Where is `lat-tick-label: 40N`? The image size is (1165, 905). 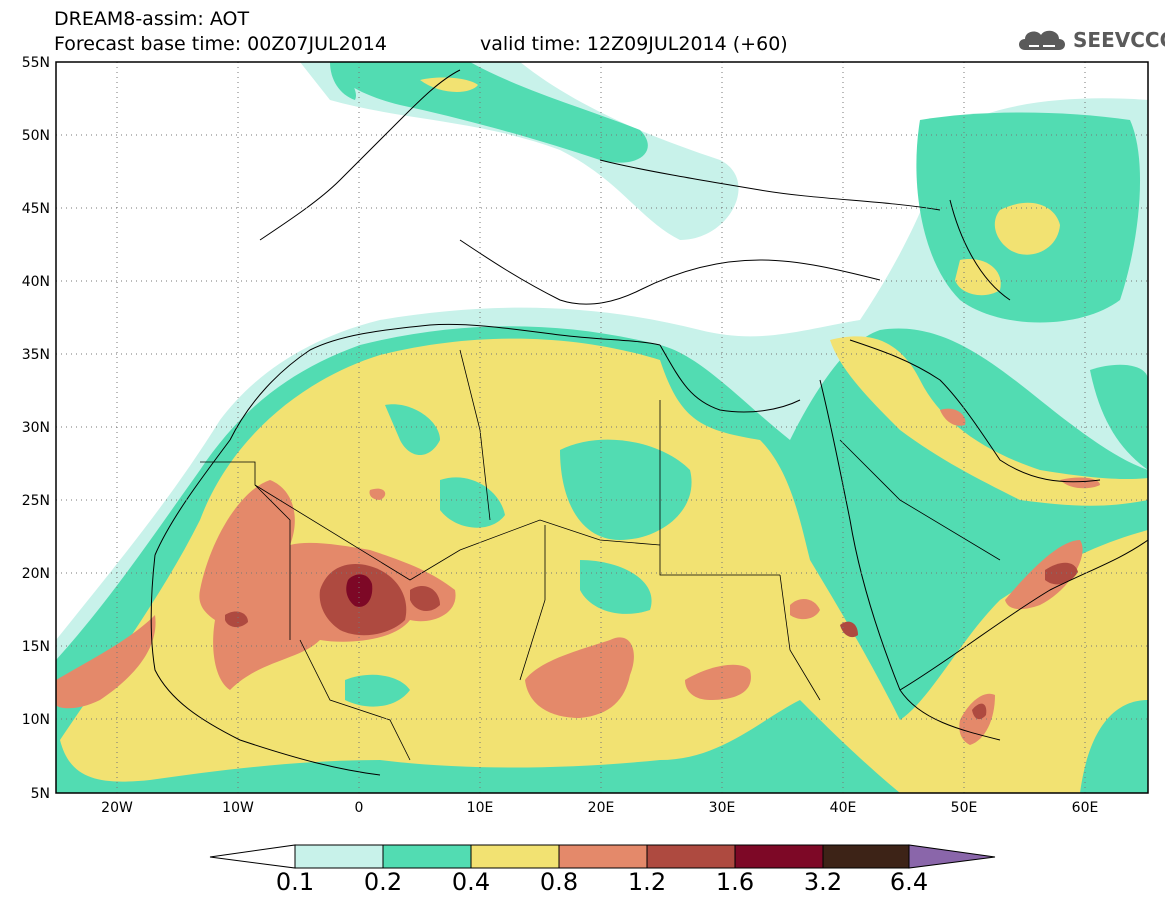
lat-tick-label: 40N is located at coordinates (36, 282).